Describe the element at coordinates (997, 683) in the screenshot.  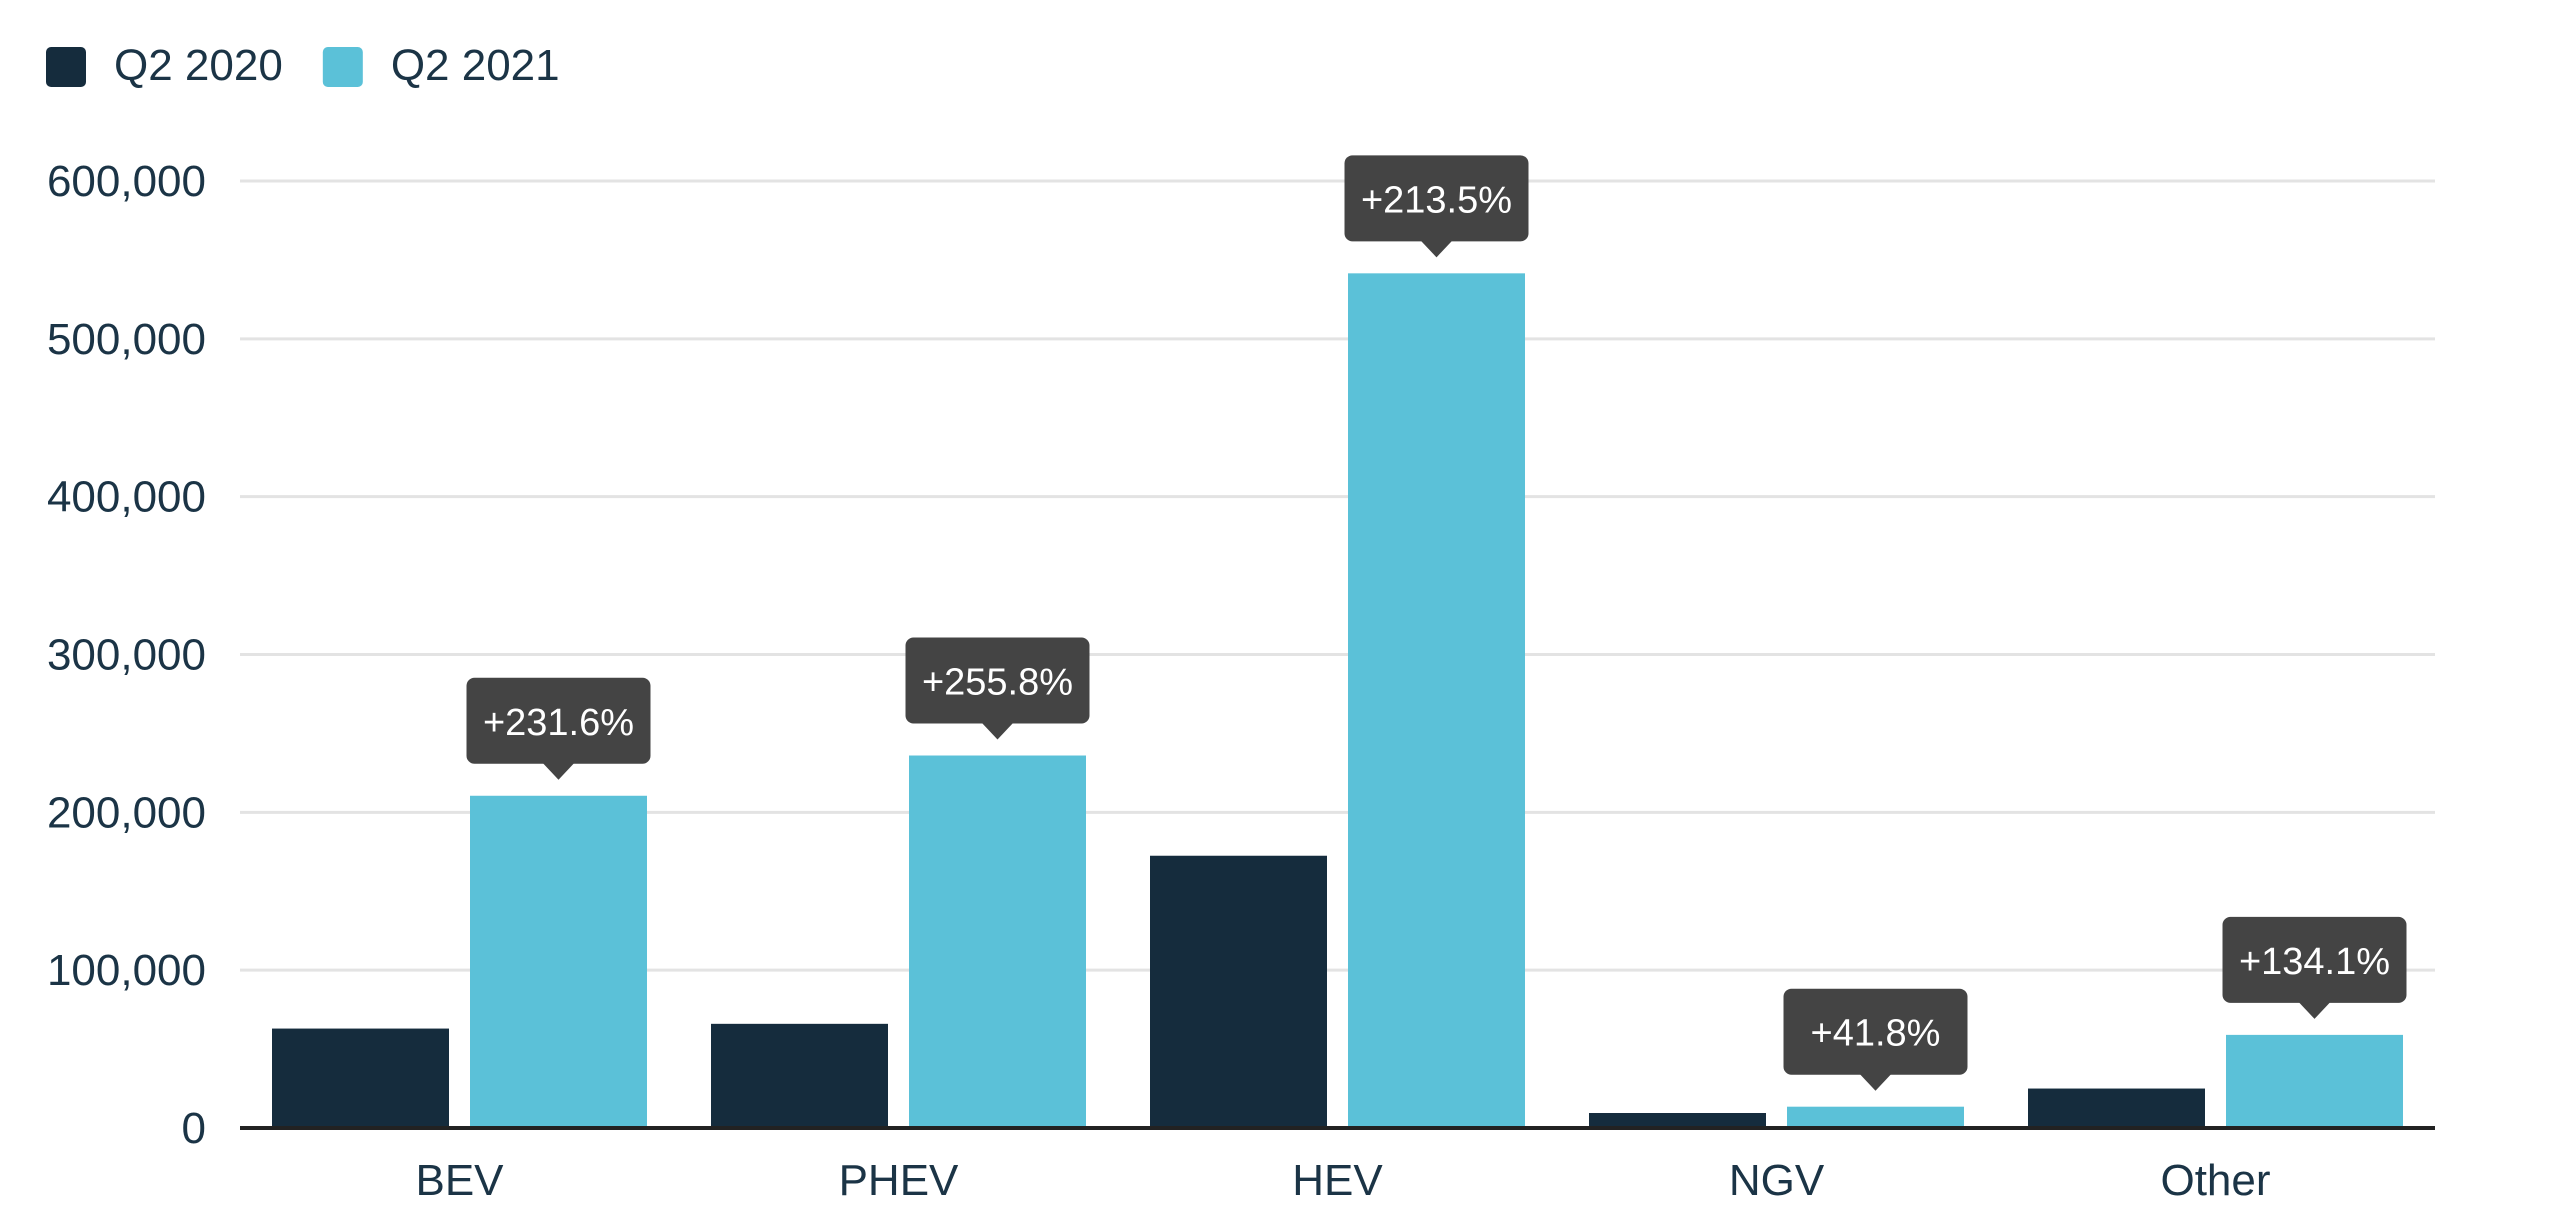
I see `badge-label: +255.8%` at that location.